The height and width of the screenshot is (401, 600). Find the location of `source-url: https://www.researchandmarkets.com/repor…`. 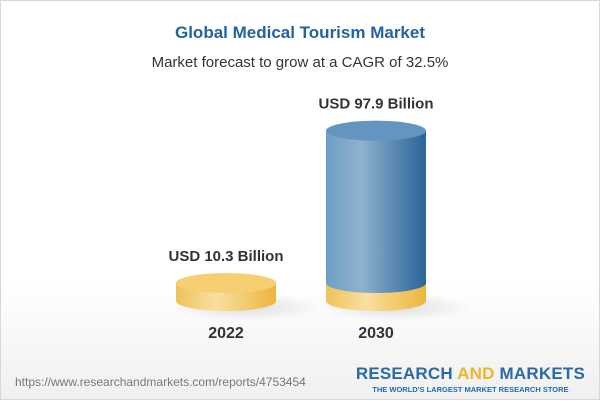

source-url: https://www.researchandmarkets.com/repor… is located at coordinates (160, 382).